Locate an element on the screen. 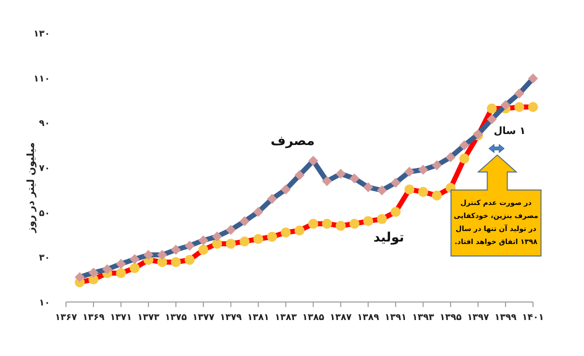 The image size is (584, 356). x-tick-label: ۱۳۷۳ is located at coordinates (148, 318).